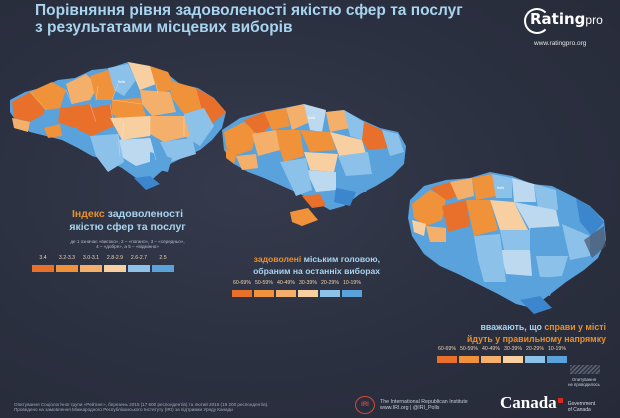 Image resolution: width=620 pixels, height=418 pixels. What do you see at coordinates (484, 187) in the screenshot?
I see `map3-region-zhytomyr` at bounding box center [484, 187].